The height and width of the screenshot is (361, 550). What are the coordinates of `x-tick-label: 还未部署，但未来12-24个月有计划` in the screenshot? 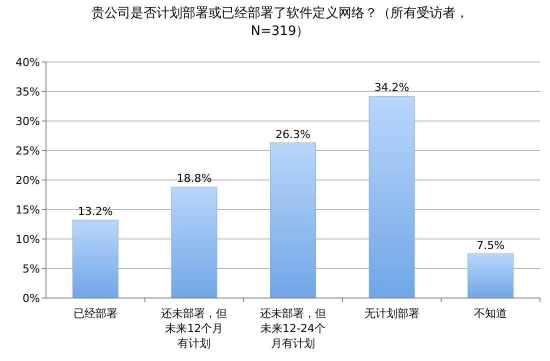 It's located at (293, 328).